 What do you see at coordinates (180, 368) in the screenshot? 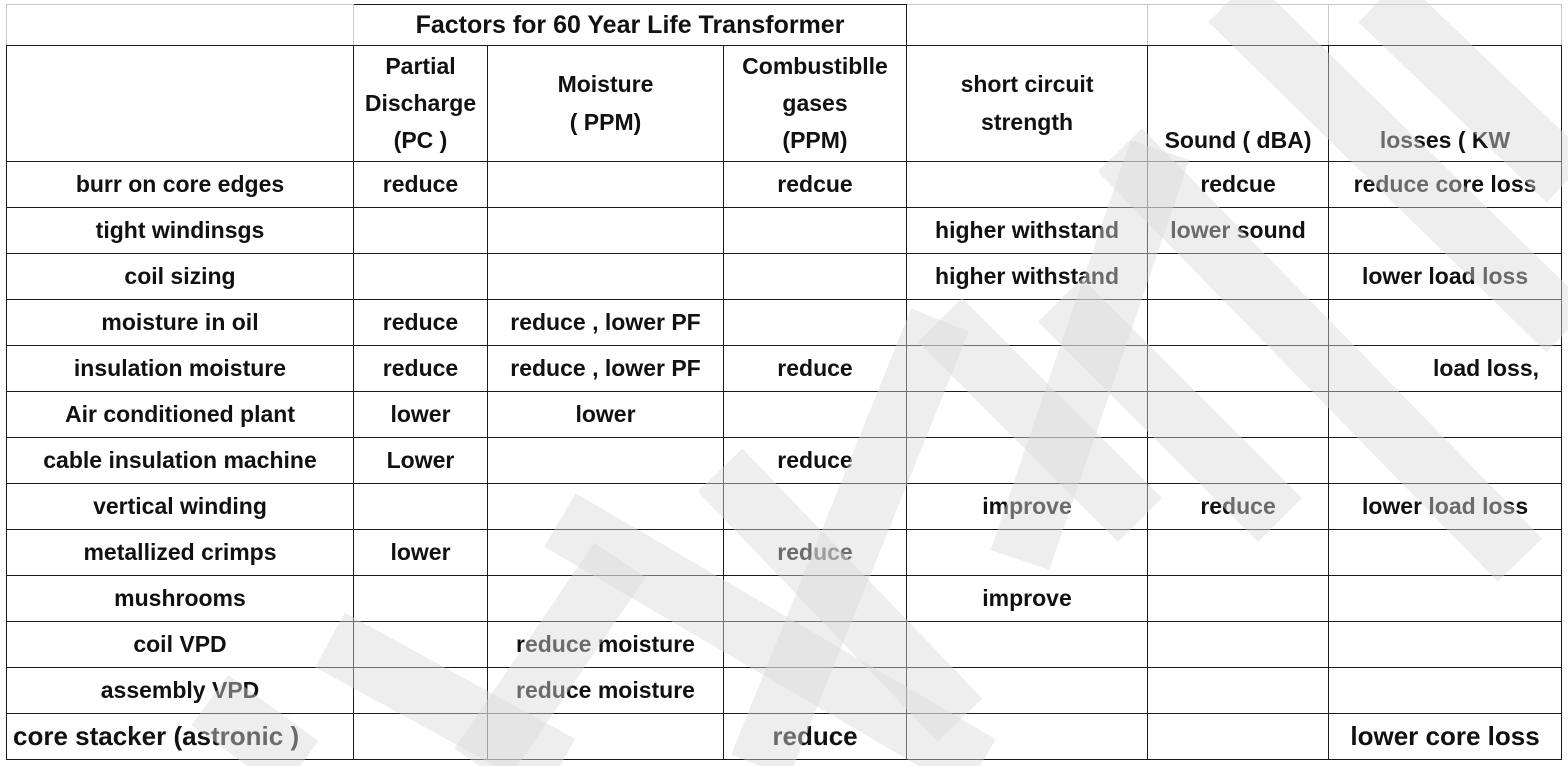
I see `row-label: insulation moisture` at bounding box center [180, 368].